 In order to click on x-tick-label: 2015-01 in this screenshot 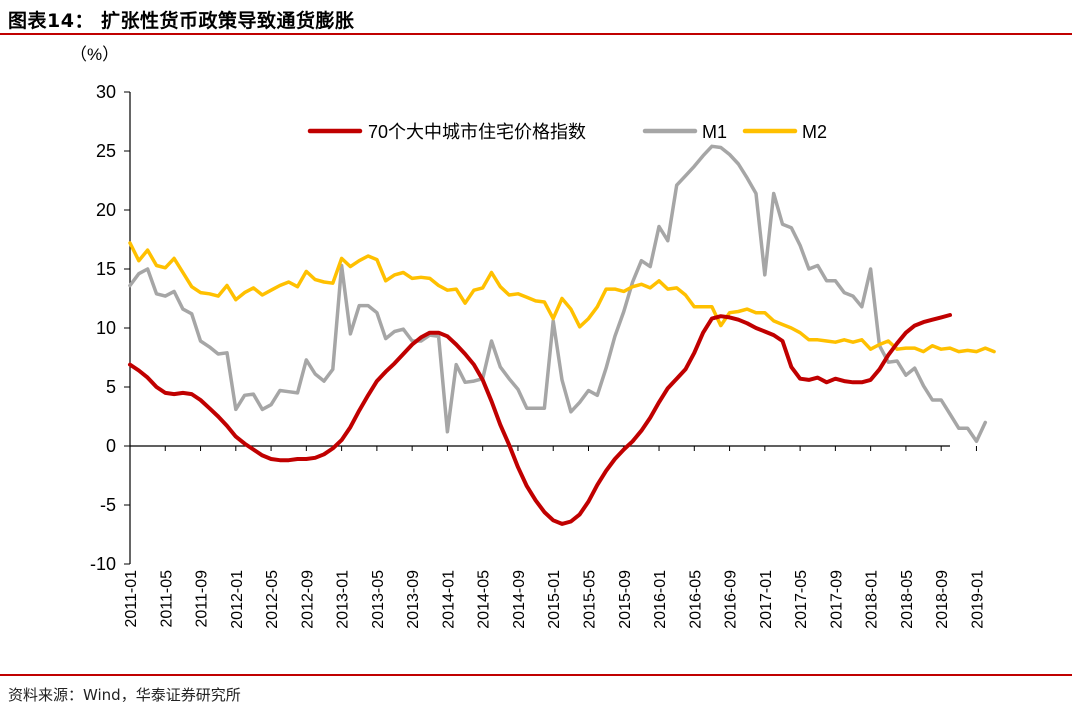, I will do `click(554, 599)`.